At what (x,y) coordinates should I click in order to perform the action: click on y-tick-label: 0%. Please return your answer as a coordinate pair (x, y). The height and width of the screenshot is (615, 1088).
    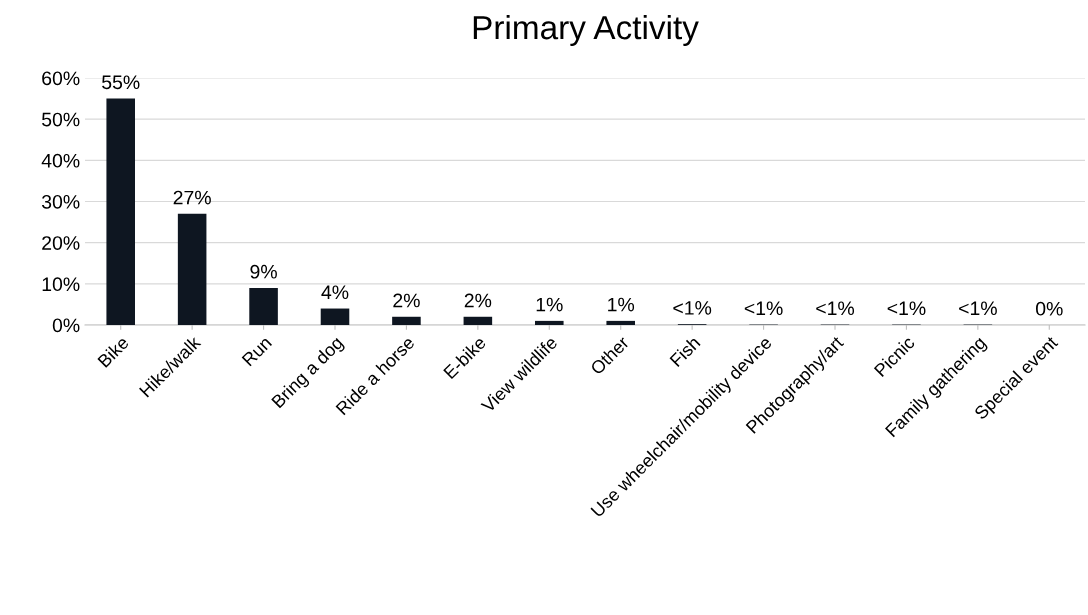
    Looking at the image, I should click on (66, 325).